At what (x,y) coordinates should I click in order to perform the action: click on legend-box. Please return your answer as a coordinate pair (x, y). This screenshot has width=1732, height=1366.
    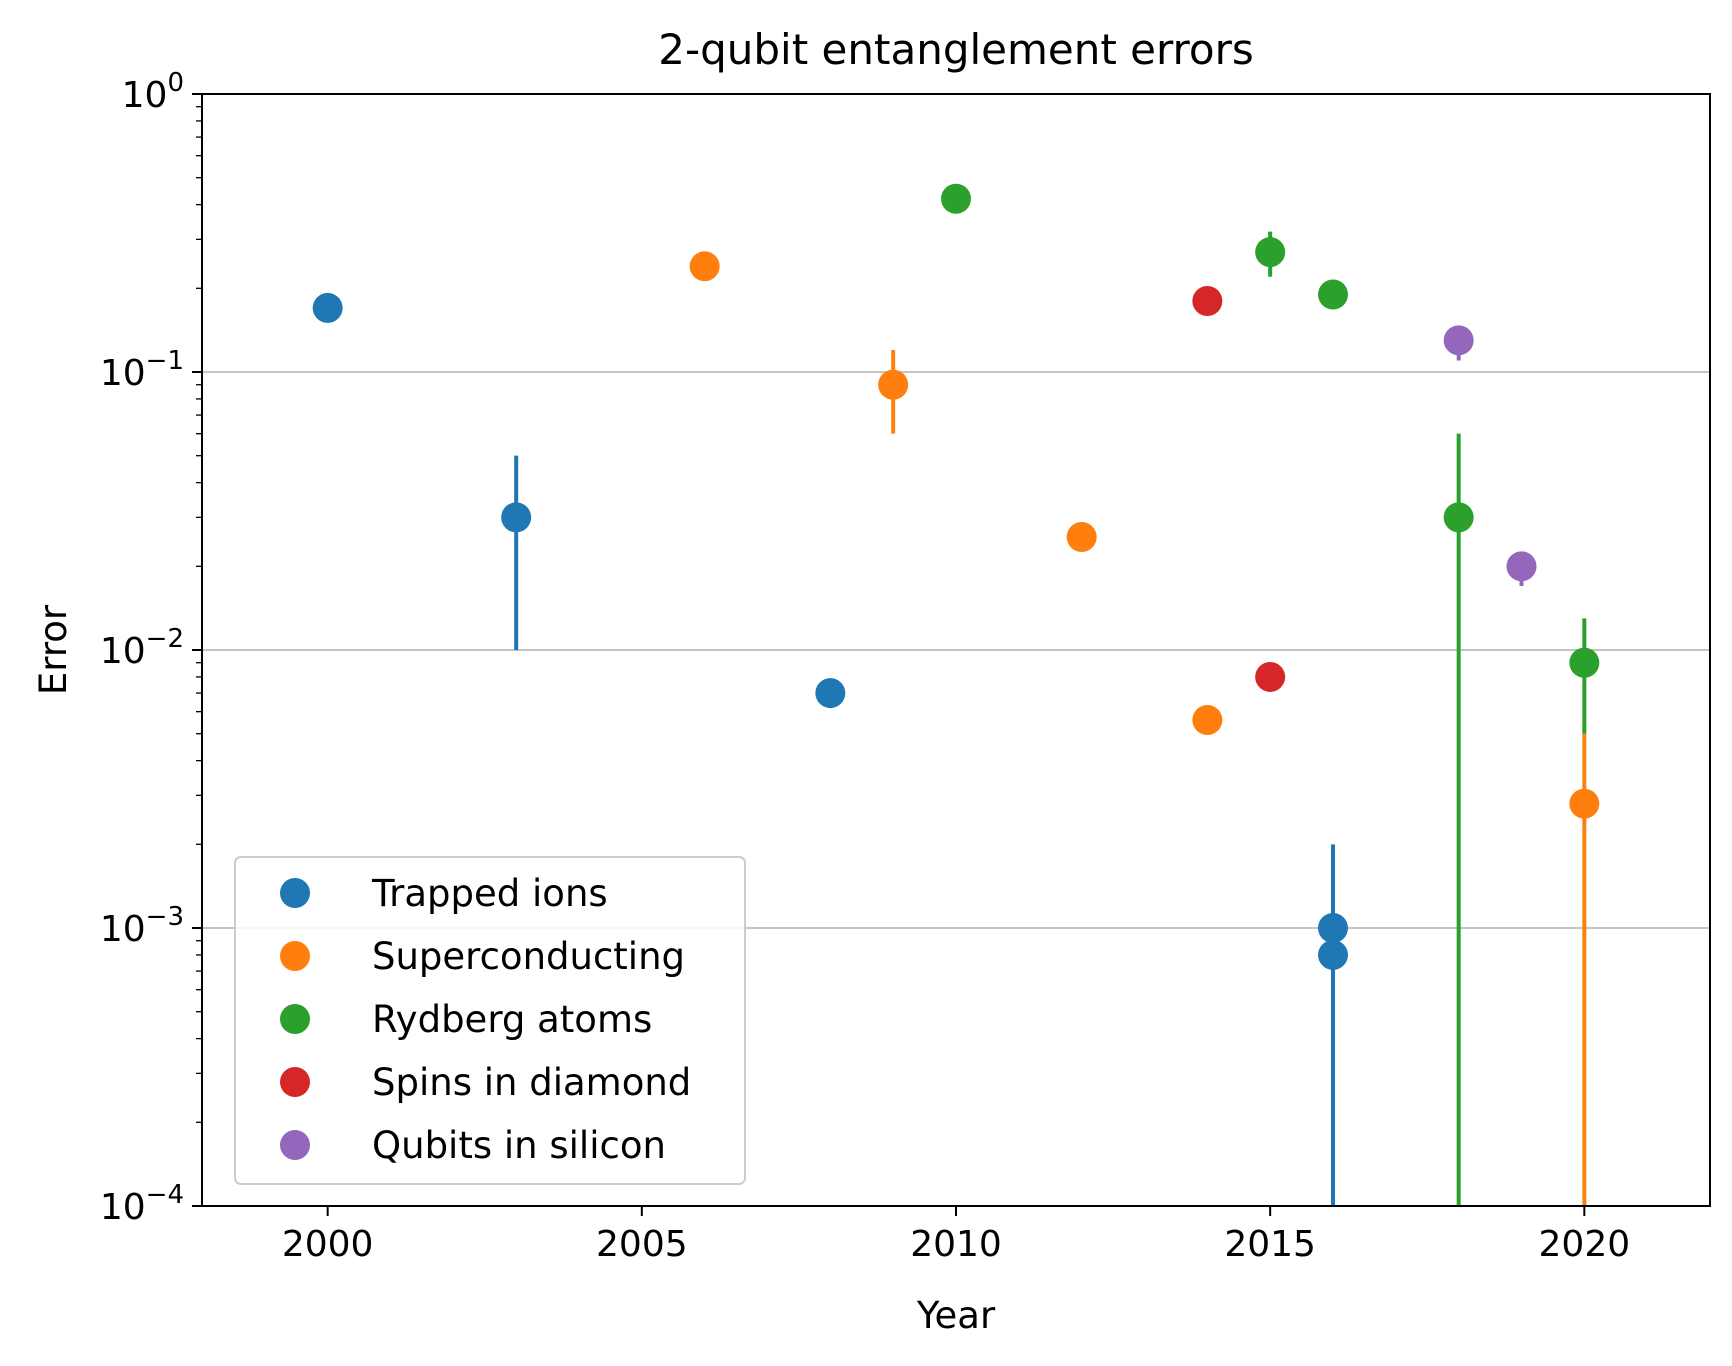
    Looking at the image, I should click on (490, 1020).